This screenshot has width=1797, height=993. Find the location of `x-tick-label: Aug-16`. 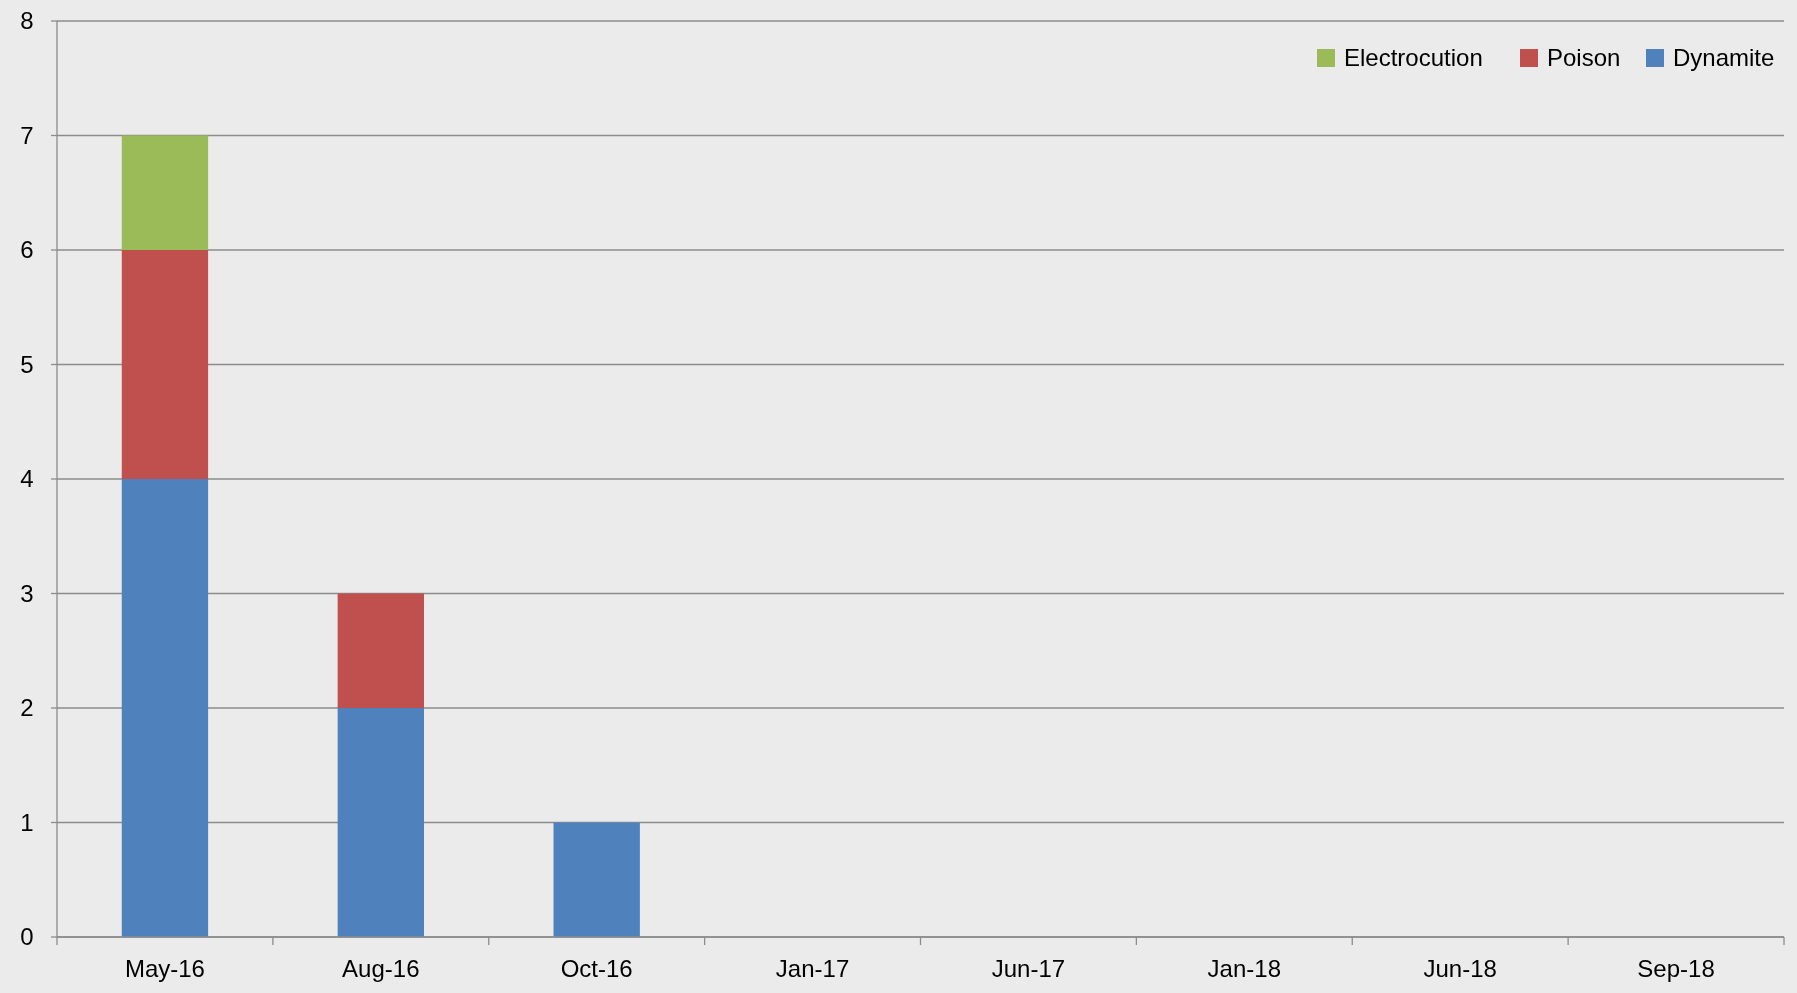

x-tick-label: Aug-16 is located at coordinates (381, 968).